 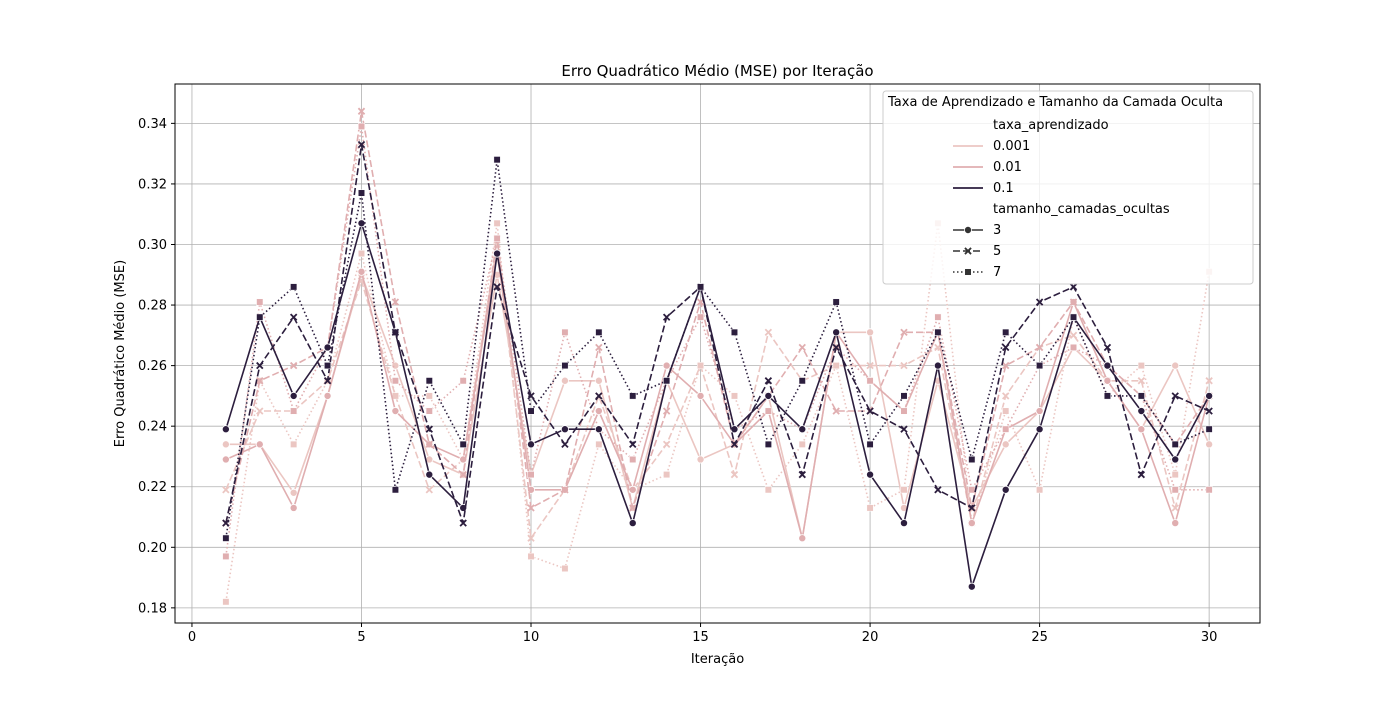 What do you see at coordinates (152, 124) in the screenshot?
I see `y-tick-label: 0.34` at bounding box center [152, 124].